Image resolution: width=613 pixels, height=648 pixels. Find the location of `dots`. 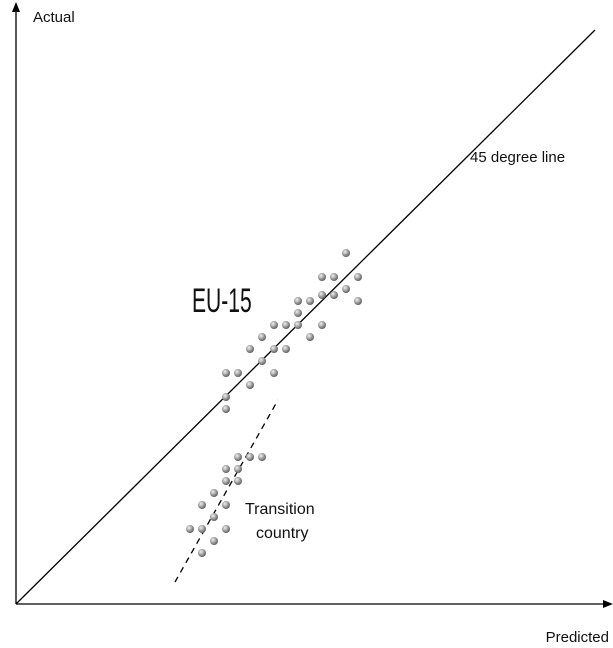

dots is located at coordinates (274, 403).